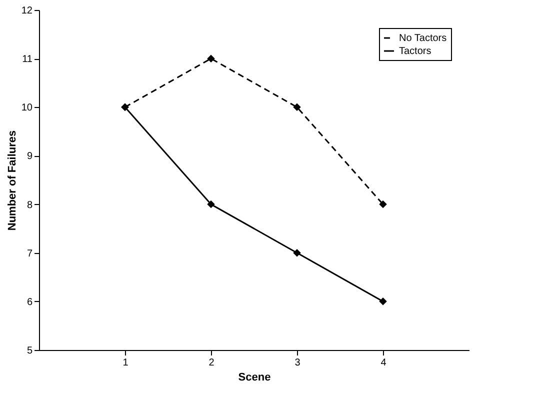  What do you see at coordinates (27, 60) in the screenshot?
I see `y-tick-label: 11` at bounding box center [27, 60].